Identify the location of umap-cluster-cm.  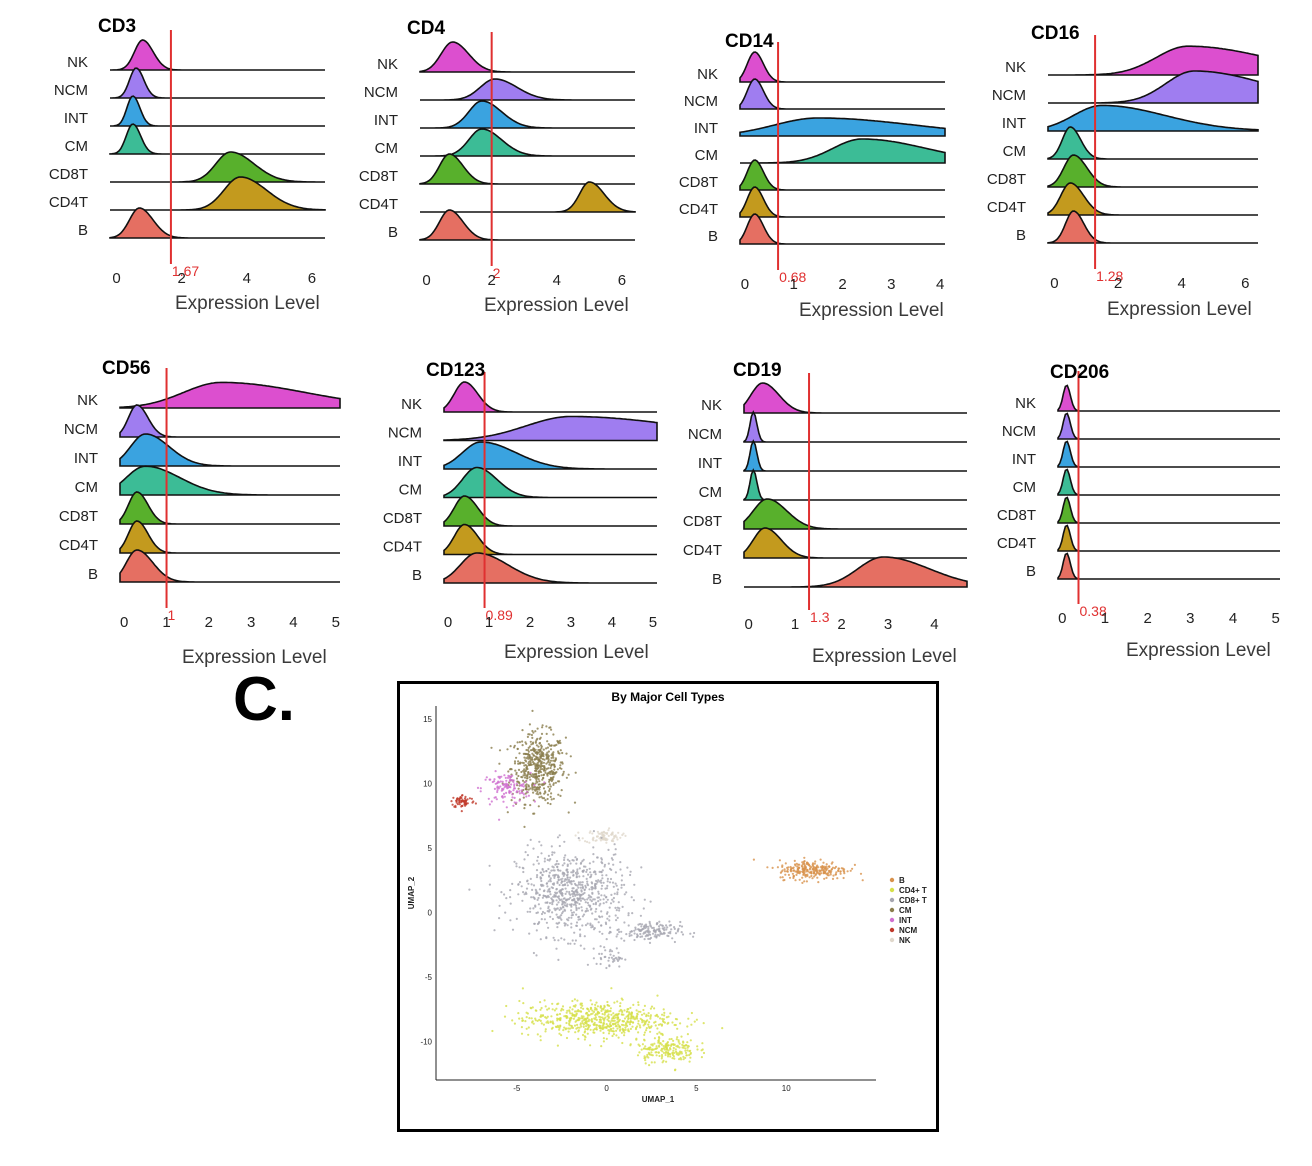
(533, 768).